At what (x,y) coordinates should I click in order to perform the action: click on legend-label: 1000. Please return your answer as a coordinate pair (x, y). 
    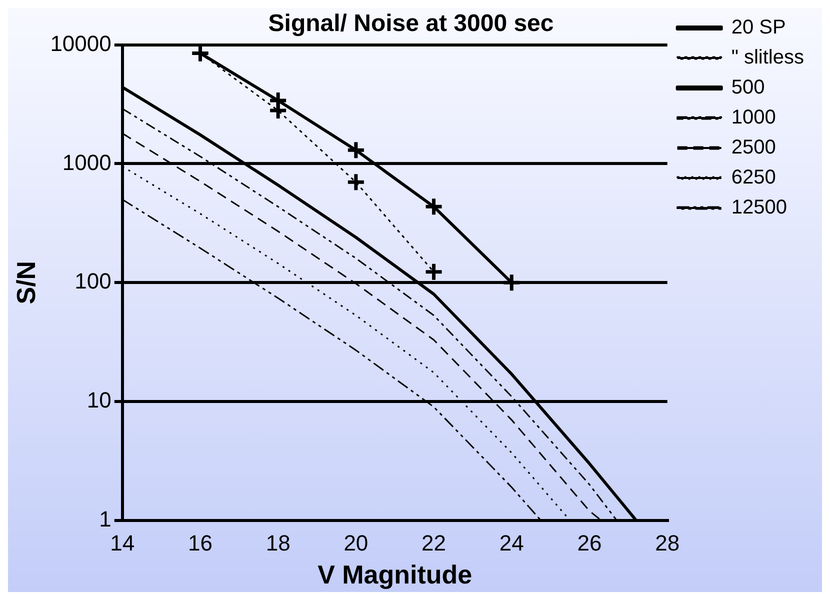
    Looking at the image, I should click on (753, 117).